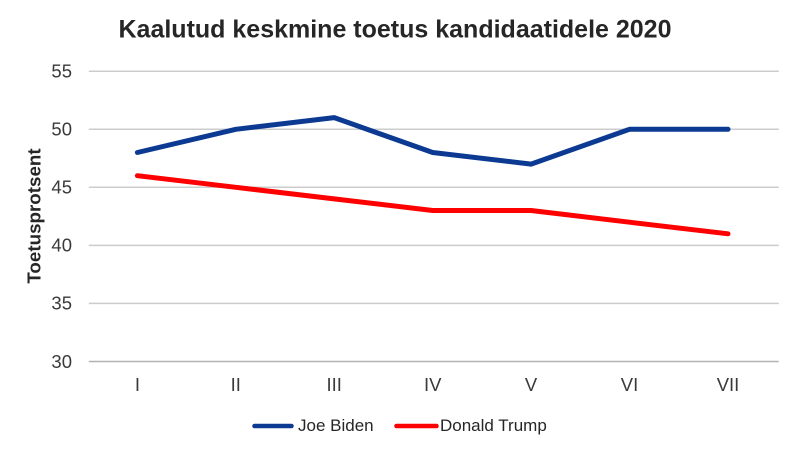 This screenshot has height=455, width=799. What do you see at coordinates (531, 384) in the screenshot?
I see `svg-text: V` at bounding box center [531, 384].